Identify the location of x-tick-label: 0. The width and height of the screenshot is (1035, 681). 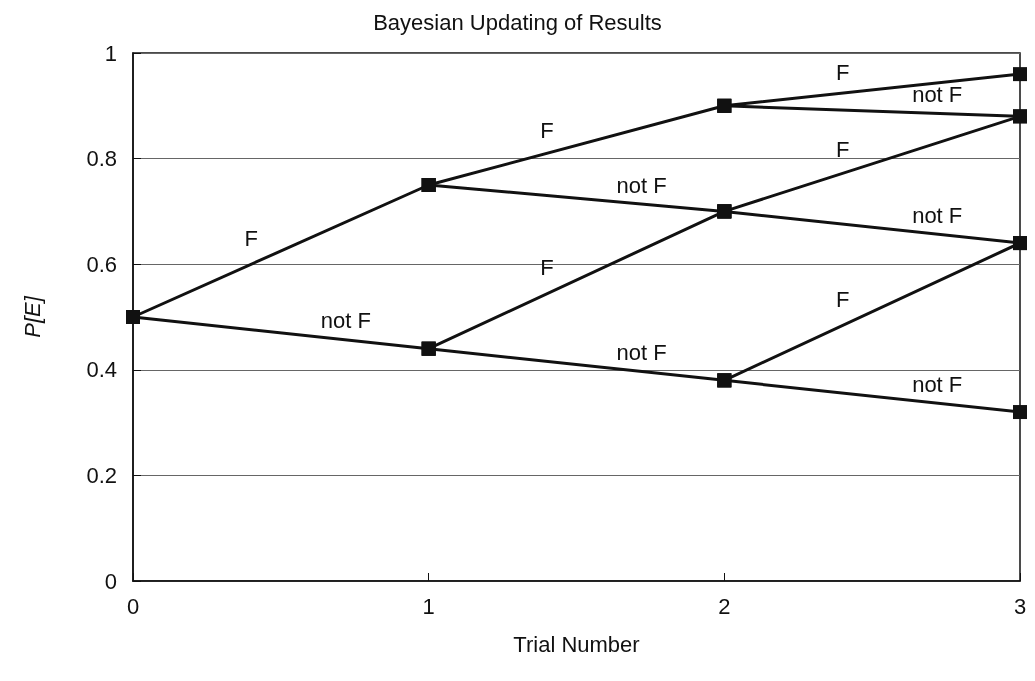
(133, 606).